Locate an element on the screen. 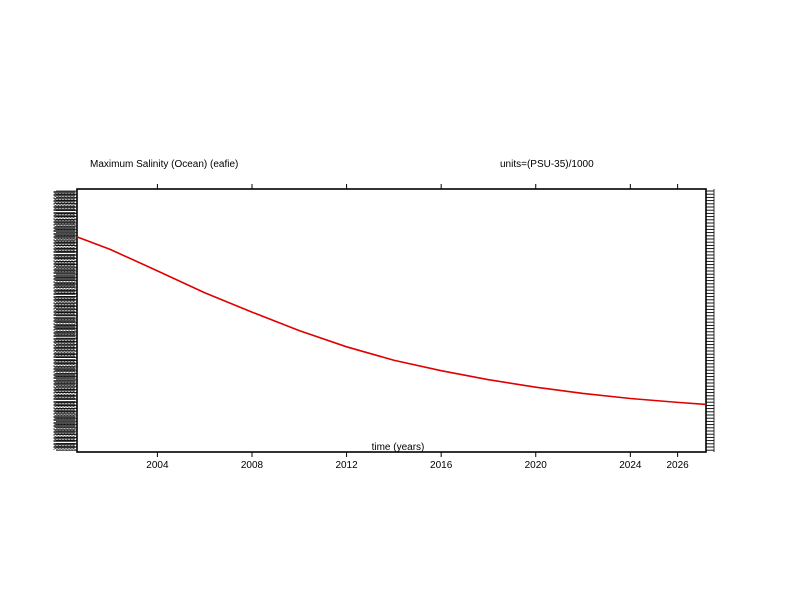 Image resolution: width=792 pixels, height=612 pixels. x-axis-tick-label: 2026 is located at coordinates (677, 465).